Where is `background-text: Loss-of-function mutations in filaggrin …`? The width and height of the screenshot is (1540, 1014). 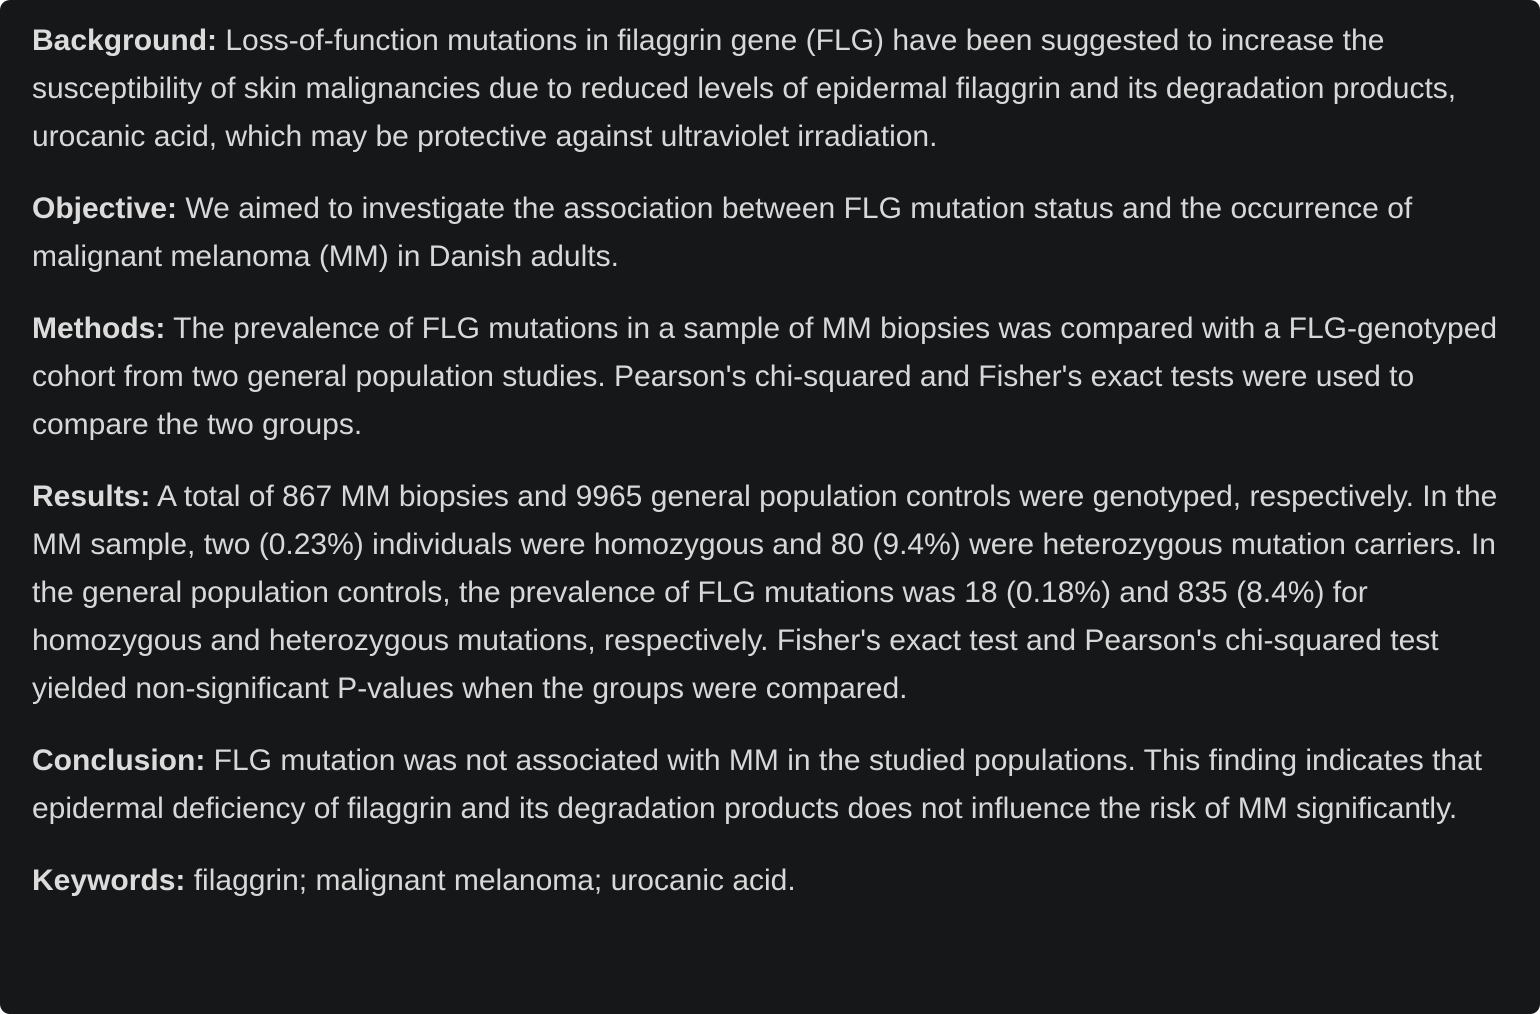
background-text: Loss-of-function mutations in filaggrin … is located at coordinates (744, 88).